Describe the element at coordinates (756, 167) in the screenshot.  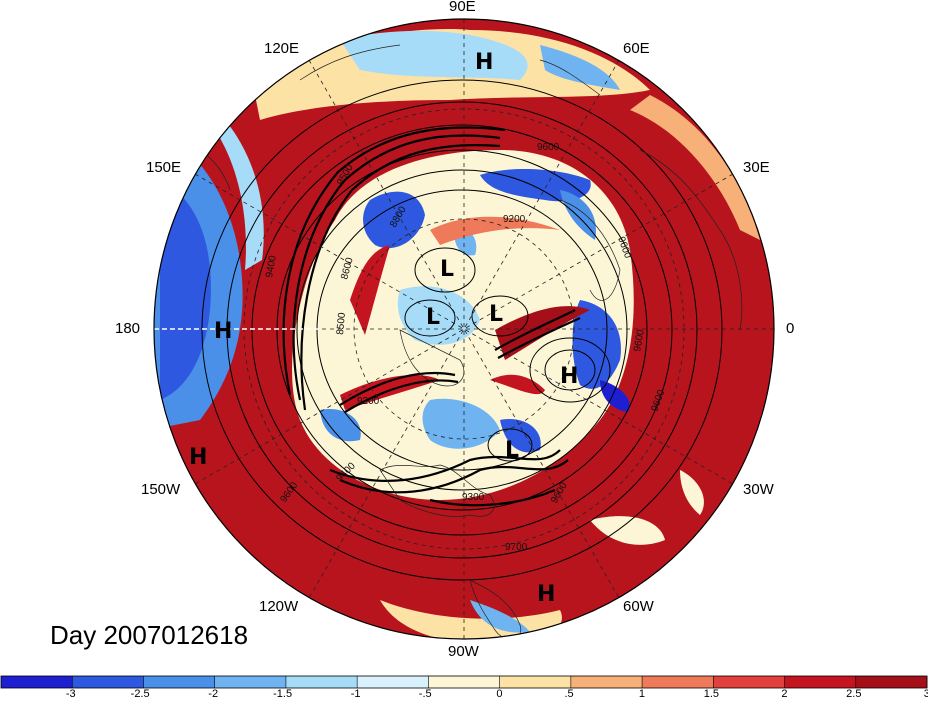
I see `longitude-label-30e: 30E` at that location.